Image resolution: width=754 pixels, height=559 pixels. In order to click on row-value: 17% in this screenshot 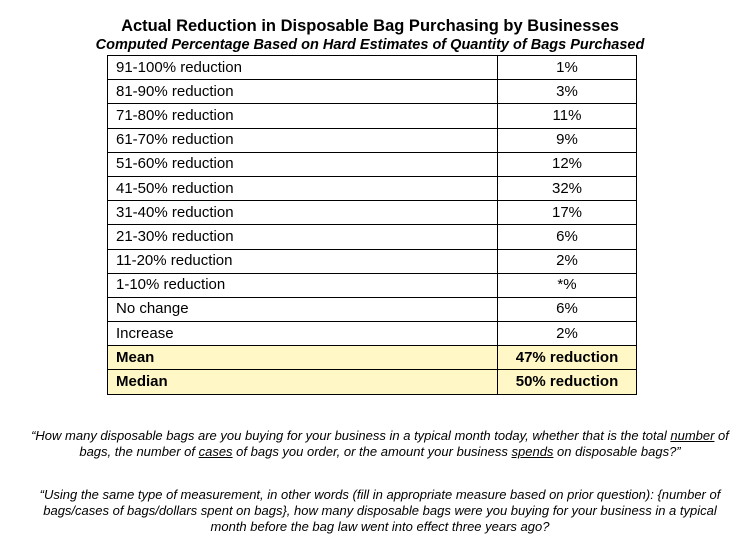, I will do `click(567, 213)`.